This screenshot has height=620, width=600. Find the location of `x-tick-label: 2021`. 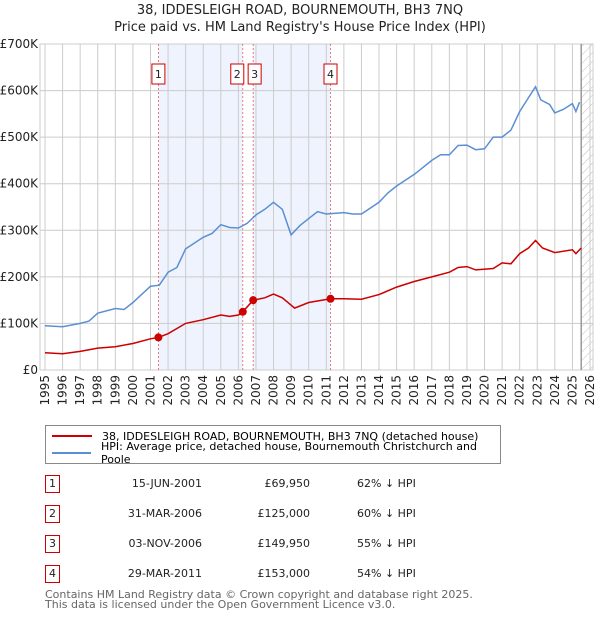

x-tick-label: 2021 is located at coordinates (502, 390).